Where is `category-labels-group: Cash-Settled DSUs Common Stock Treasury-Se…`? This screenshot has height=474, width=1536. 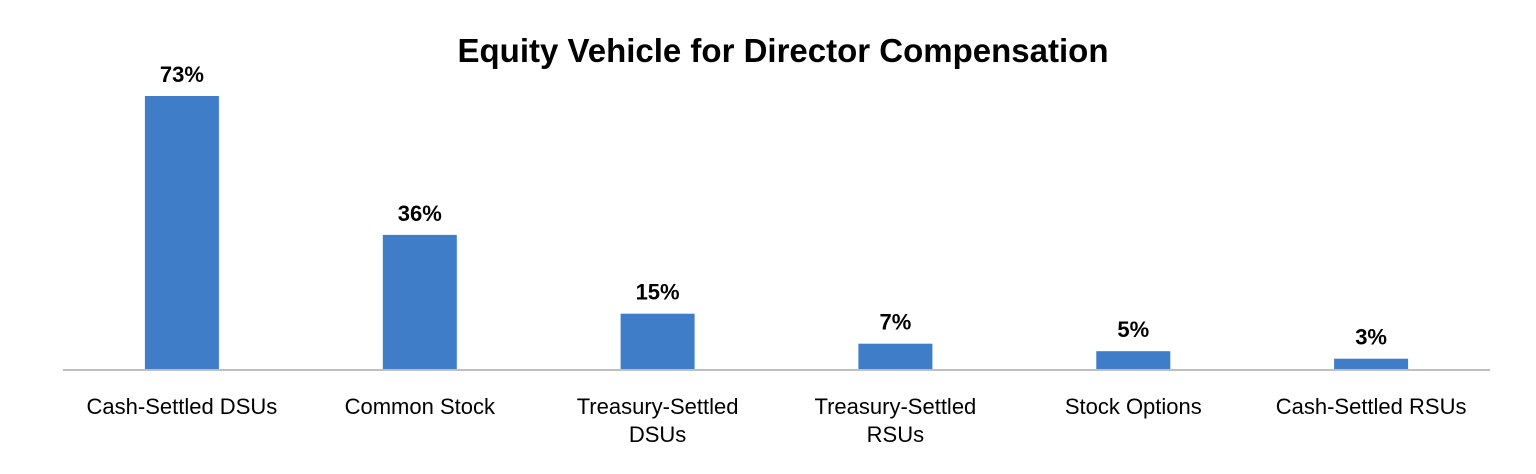
category-labels-group: Cash-Settled DSUs Common Stock Treasury-Se… is located at coordinates (777, 420).